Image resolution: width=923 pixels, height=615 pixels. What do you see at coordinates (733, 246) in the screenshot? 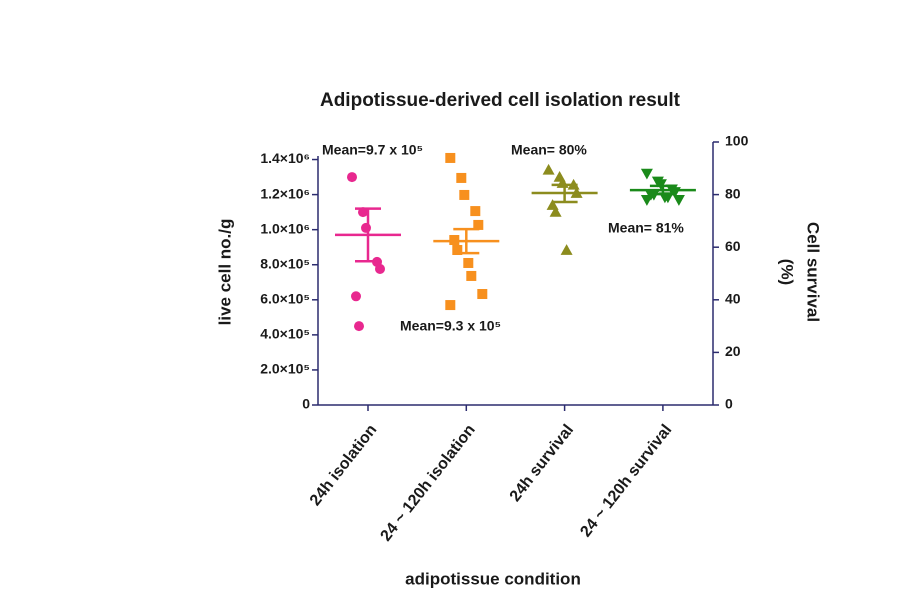
I see `y2-tick-label: 60` at bounding box center [733, 246].